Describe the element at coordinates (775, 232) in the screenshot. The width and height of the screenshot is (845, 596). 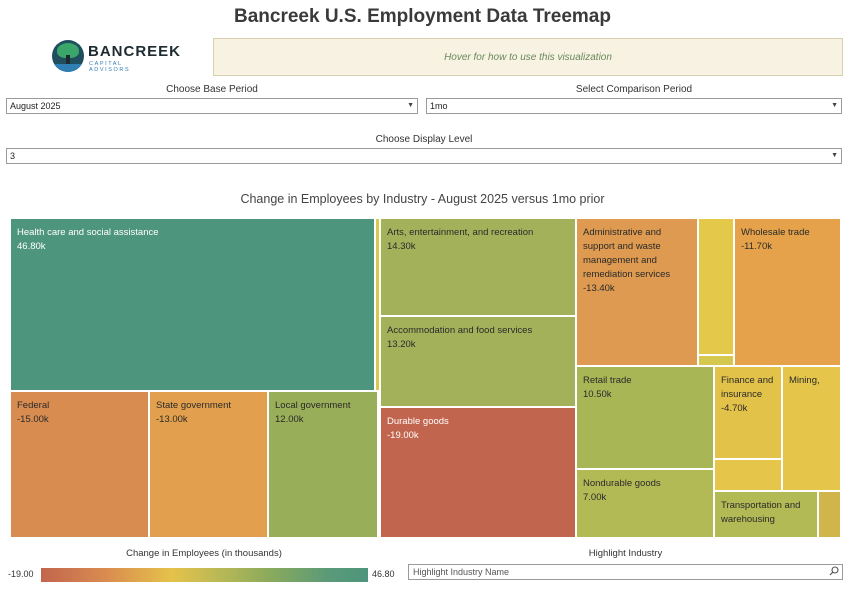
I see `tile-label: Wholesale trade` at that location.